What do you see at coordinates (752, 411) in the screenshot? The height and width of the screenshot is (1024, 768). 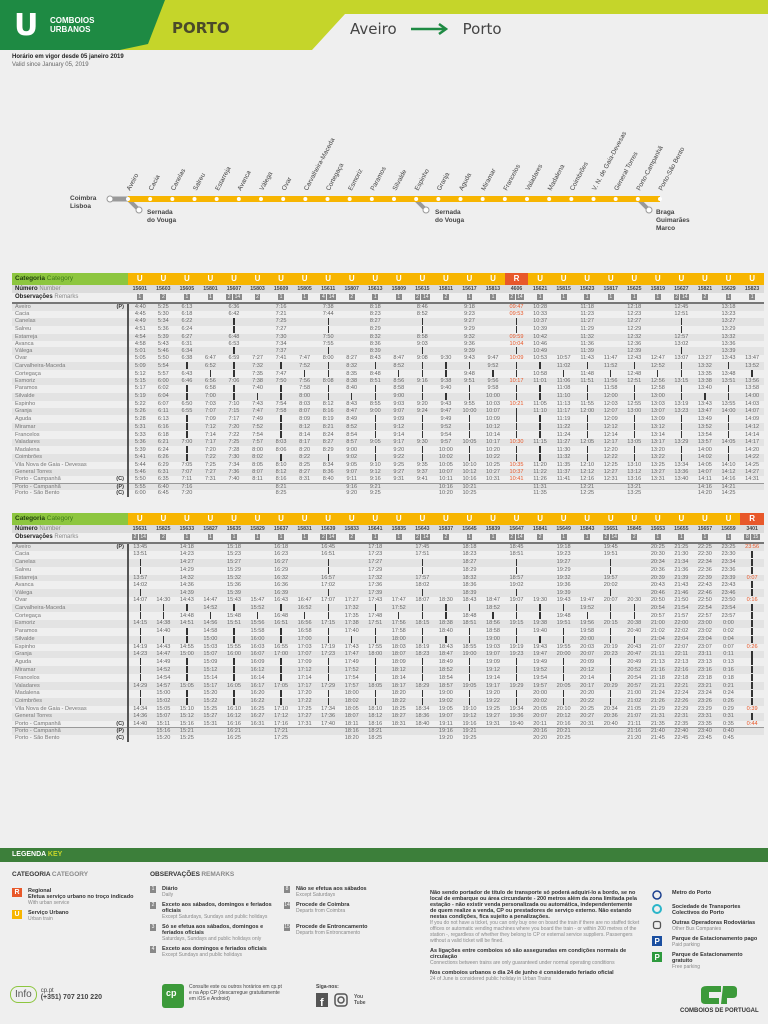 I see `time-cell: 14:07` at bounding box center [752, 411].